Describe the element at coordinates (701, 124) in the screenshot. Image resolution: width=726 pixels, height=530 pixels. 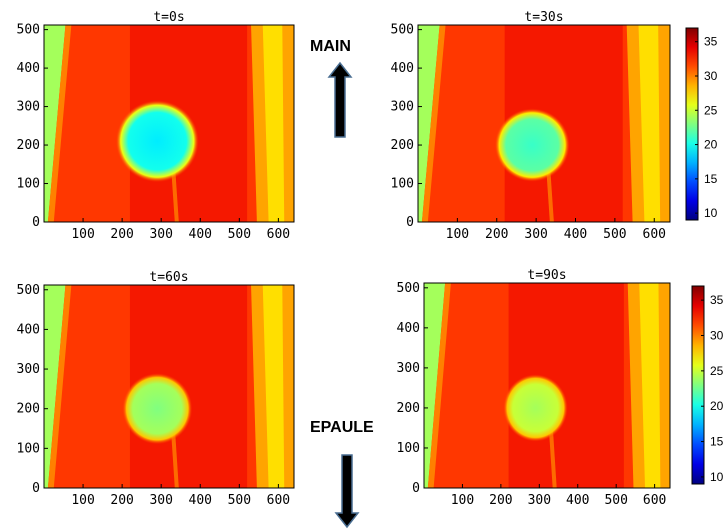
I see `colorbar-0: 35 30 25 20 15 10` at that location.